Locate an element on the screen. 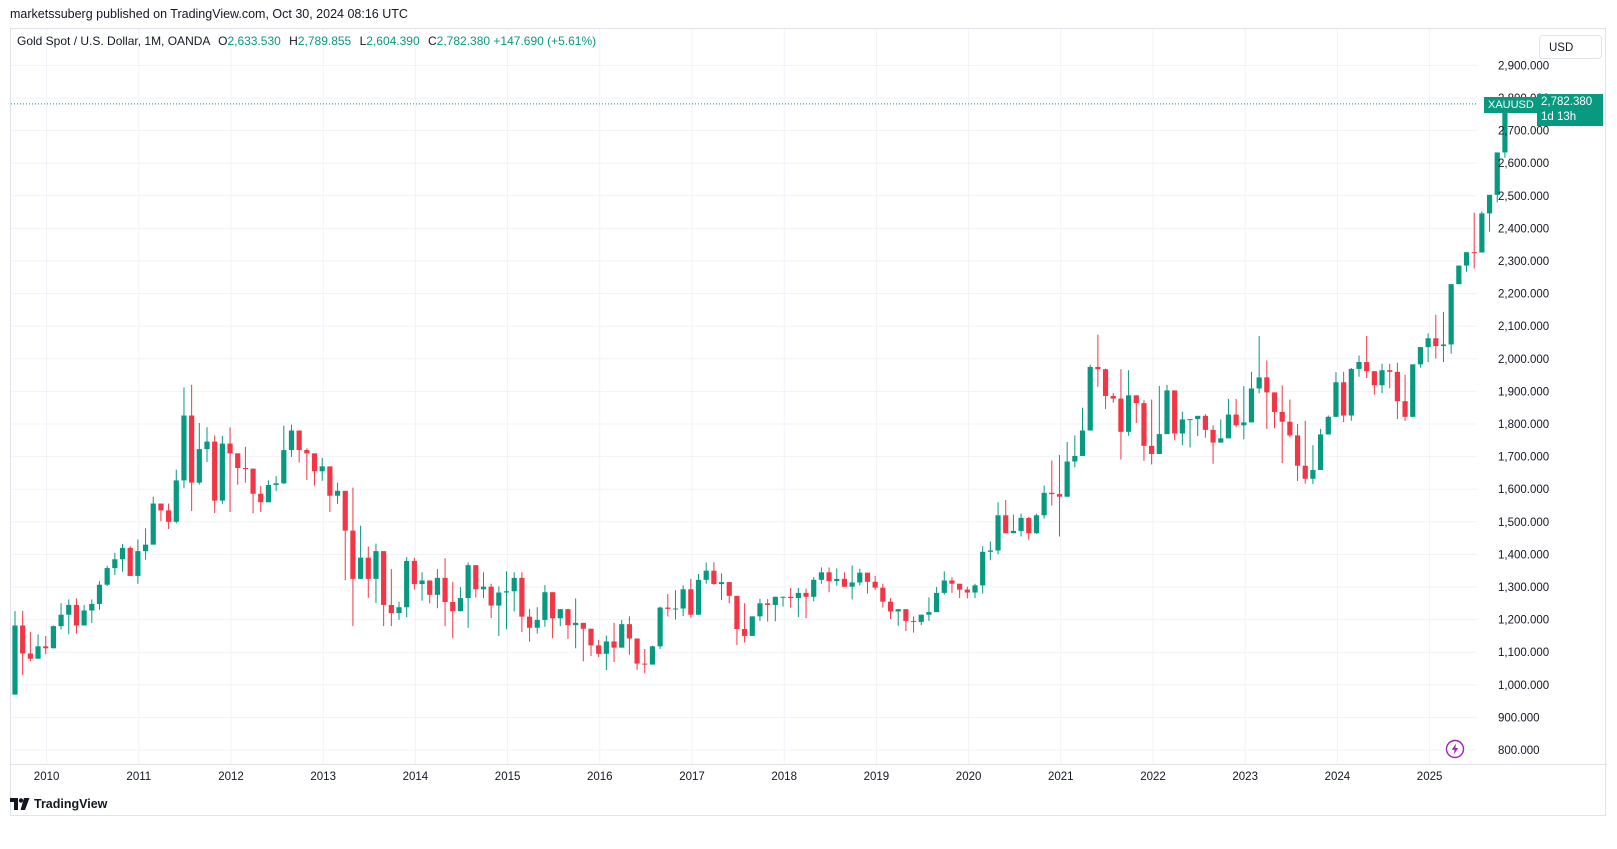  footer-branding: TradingView is located at coordinates (58, 804).